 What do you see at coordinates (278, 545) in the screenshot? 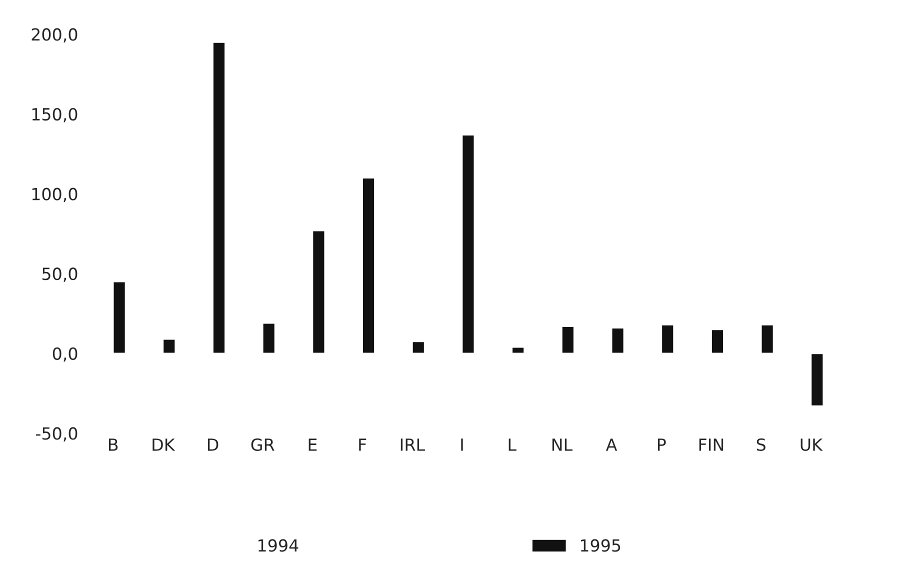
I see `text: 1994` at bounding box center [278, 545].